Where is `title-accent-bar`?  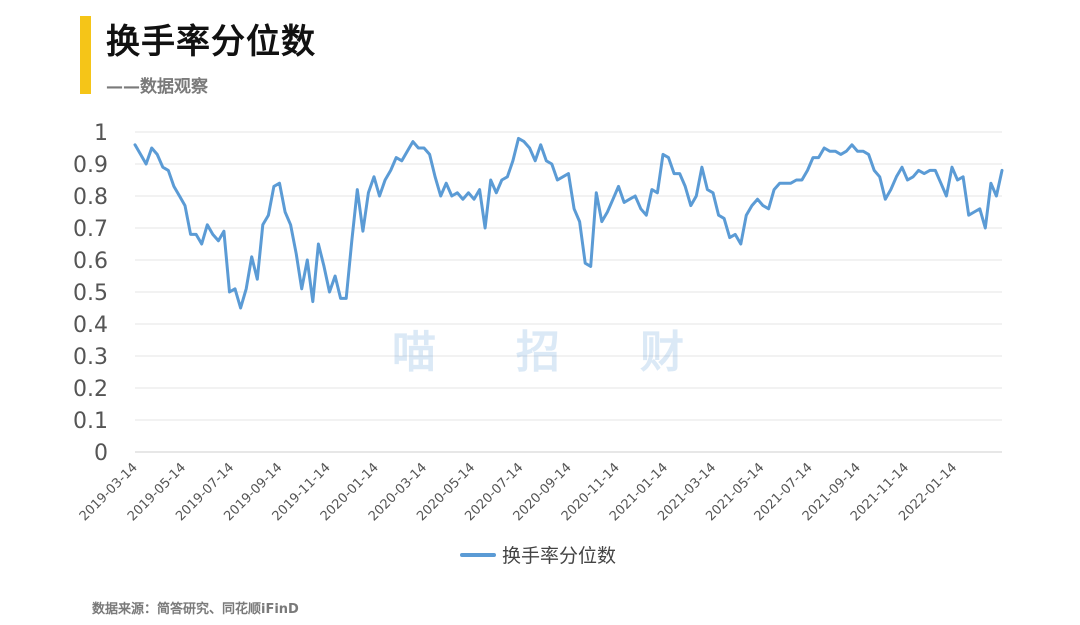
title-accent-bar is located at coordinates (85, 55).